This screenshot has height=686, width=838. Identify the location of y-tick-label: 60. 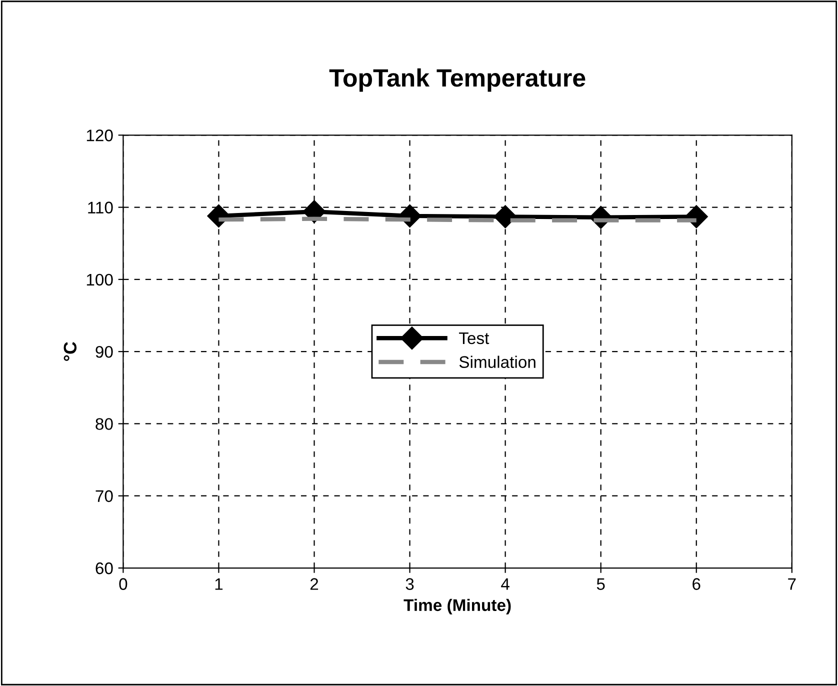
(104, 568).